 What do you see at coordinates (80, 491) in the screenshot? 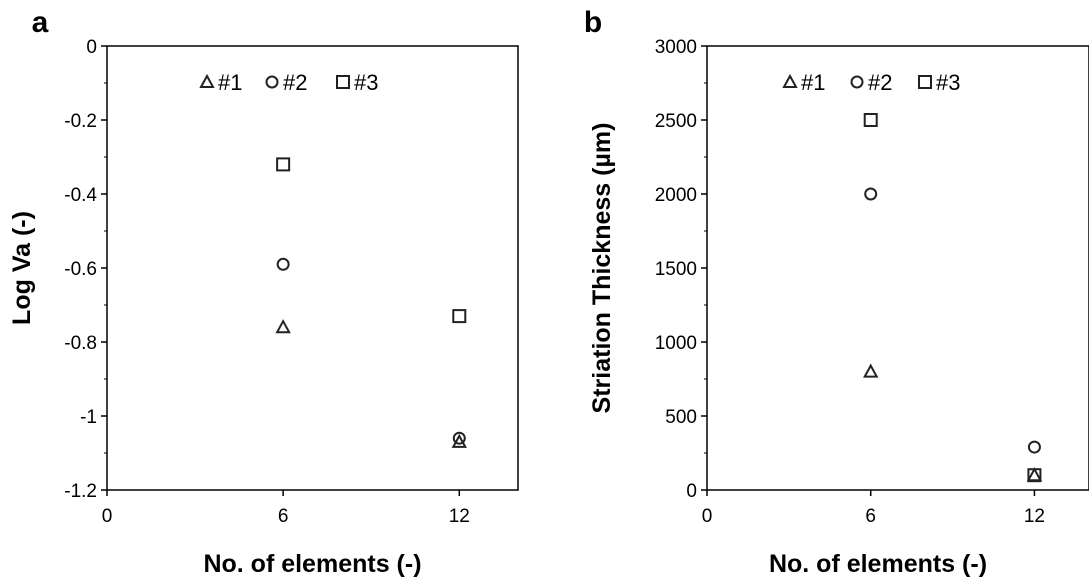
I see `y-tick-label: -1.2` at bounding box center [80, 491].